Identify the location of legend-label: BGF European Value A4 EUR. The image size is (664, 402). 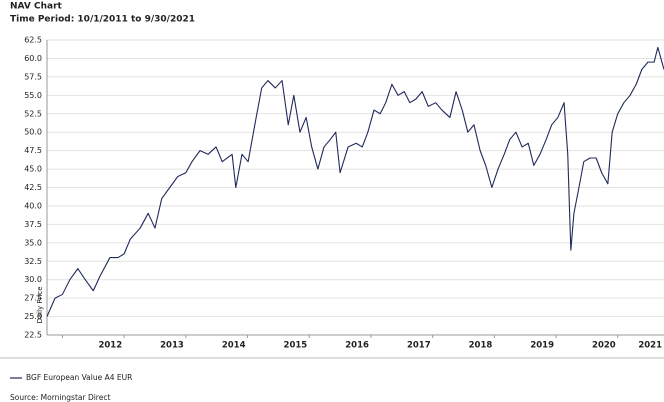
(79, 377).